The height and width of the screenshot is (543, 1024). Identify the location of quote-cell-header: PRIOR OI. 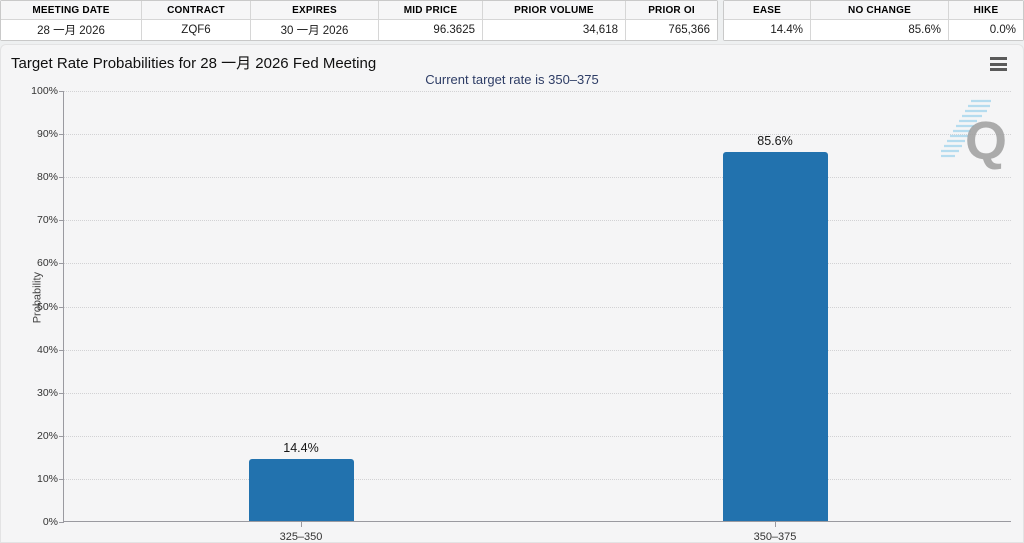
(671, 10).